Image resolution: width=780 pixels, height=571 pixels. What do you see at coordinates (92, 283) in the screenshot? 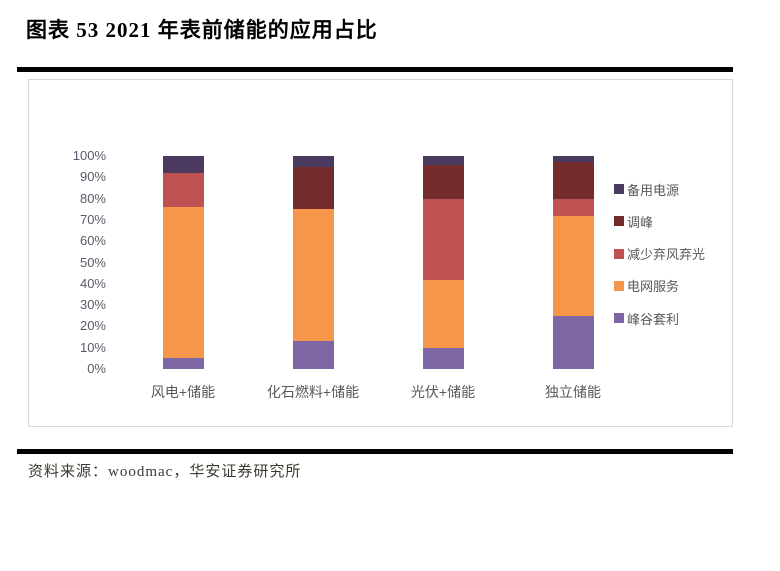
I see `y-tick-label: 40%` at bounding box center [92, 283].